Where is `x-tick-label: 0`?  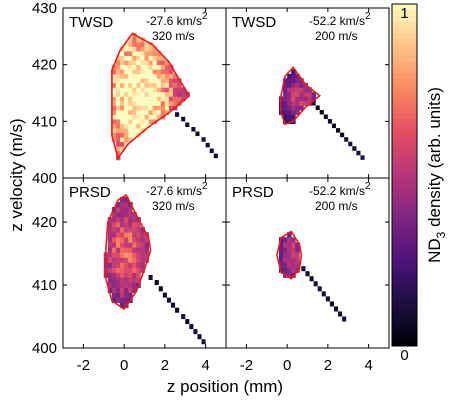
x-tick-label: 0 is located at coordinates (287, 365).